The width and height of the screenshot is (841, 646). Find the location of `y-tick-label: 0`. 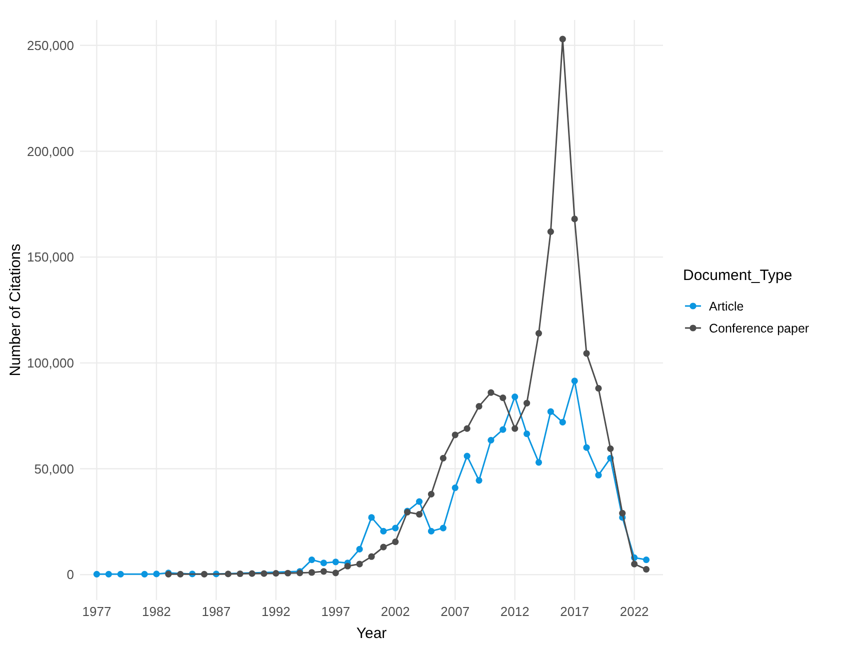

y-tick-label: 0 is located at coordinates (70, 574).